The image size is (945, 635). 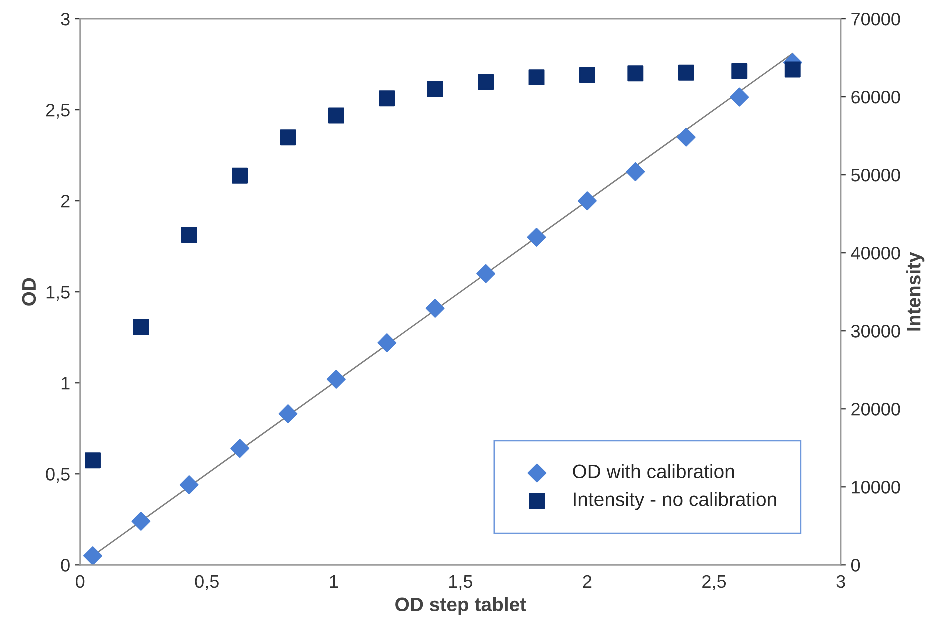 I want to click on y-tick-label: 3, so click(x=65, y=19).